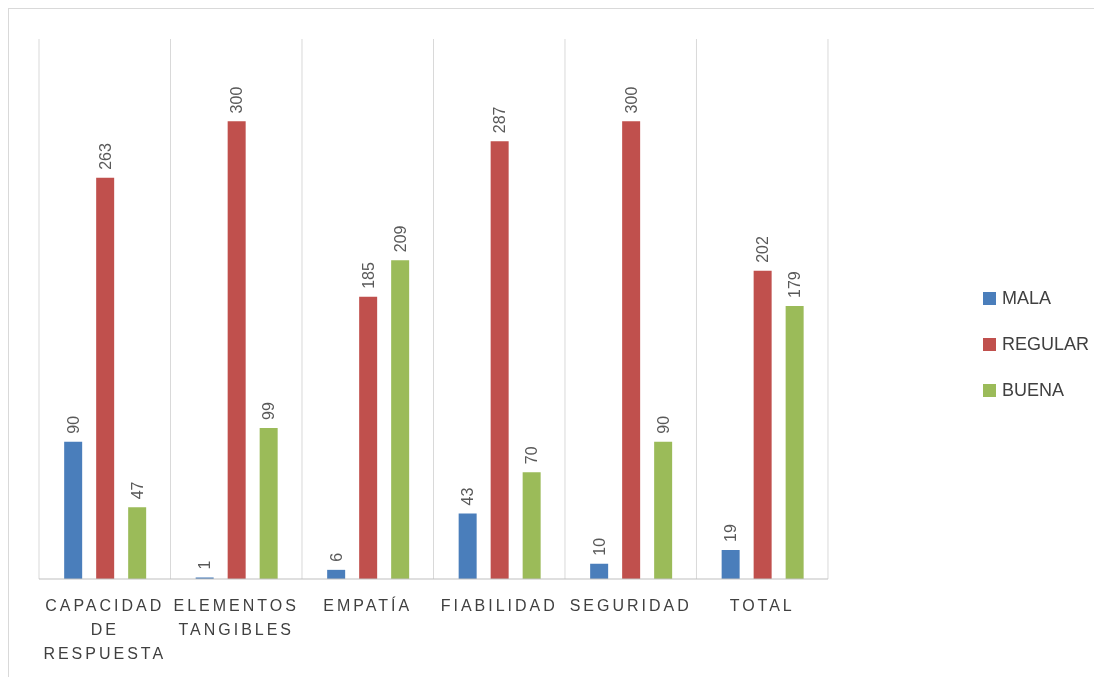 Image resolution: width=1094 pixels, height=677 pixels. Describe the element at coordinates (1026, 298) in the screenshot. I see `legend-label: MALA` at that location.